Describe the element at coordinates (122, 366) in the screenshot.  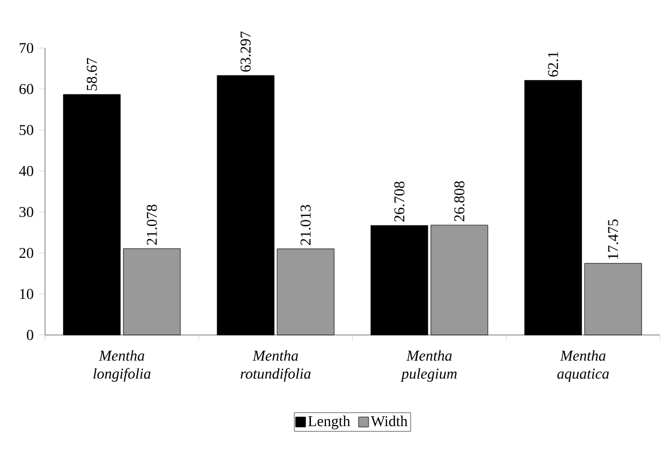
I see `x-tick-label: Mentha longifolia` at that location.